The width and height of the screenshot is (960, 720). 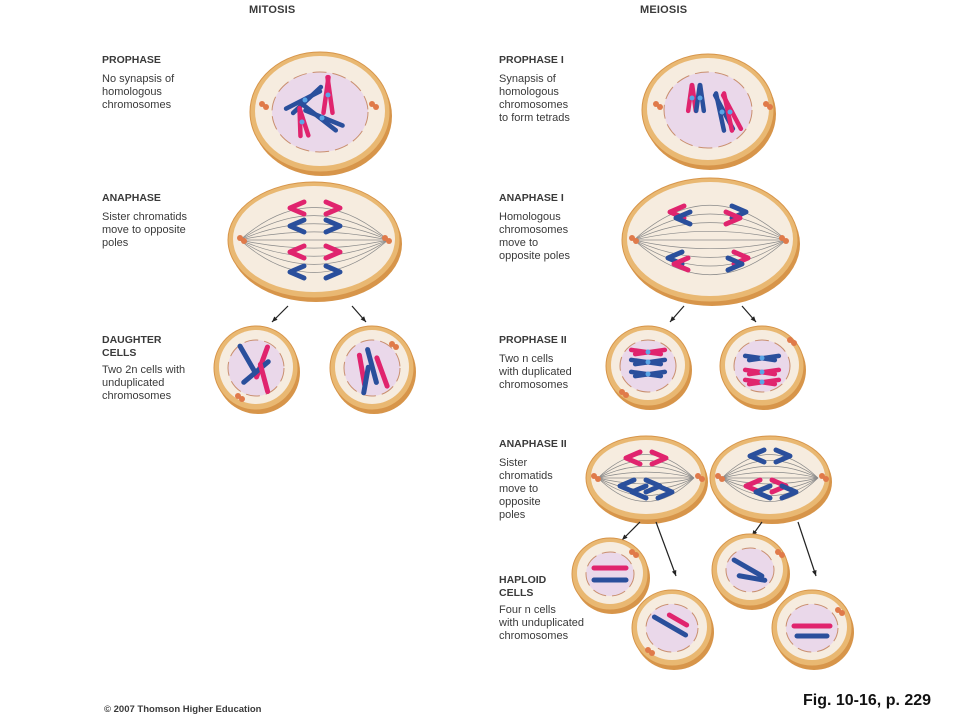 I want to click on arrow-line, so click(x=807, y=549).